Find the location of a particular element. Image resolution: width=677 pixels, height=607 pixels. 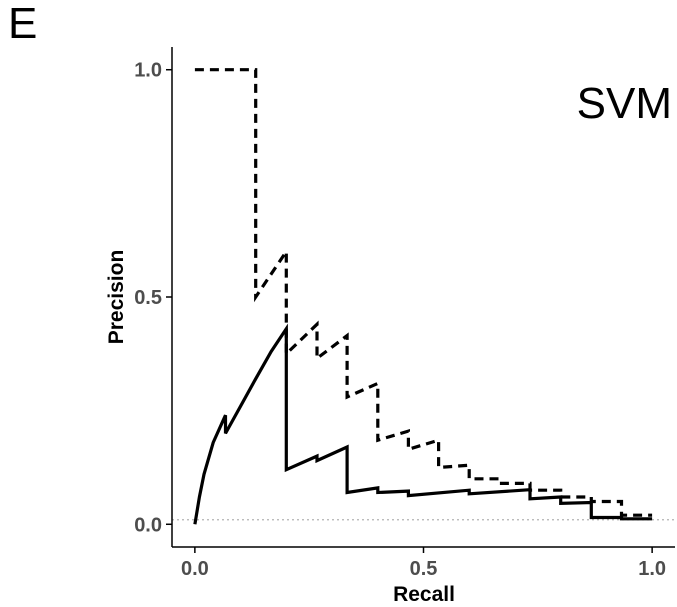

x-axis-ticks: 0.0 0.5 1.0 is located at coordinates (423, 563).